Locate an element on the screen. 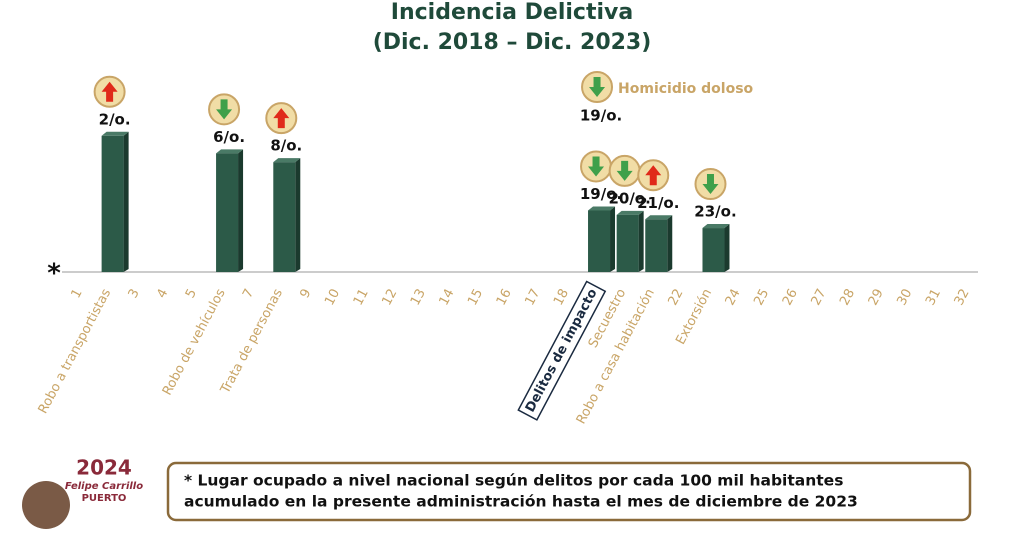  x-tick: 18 is located at coordinates (561, 297).